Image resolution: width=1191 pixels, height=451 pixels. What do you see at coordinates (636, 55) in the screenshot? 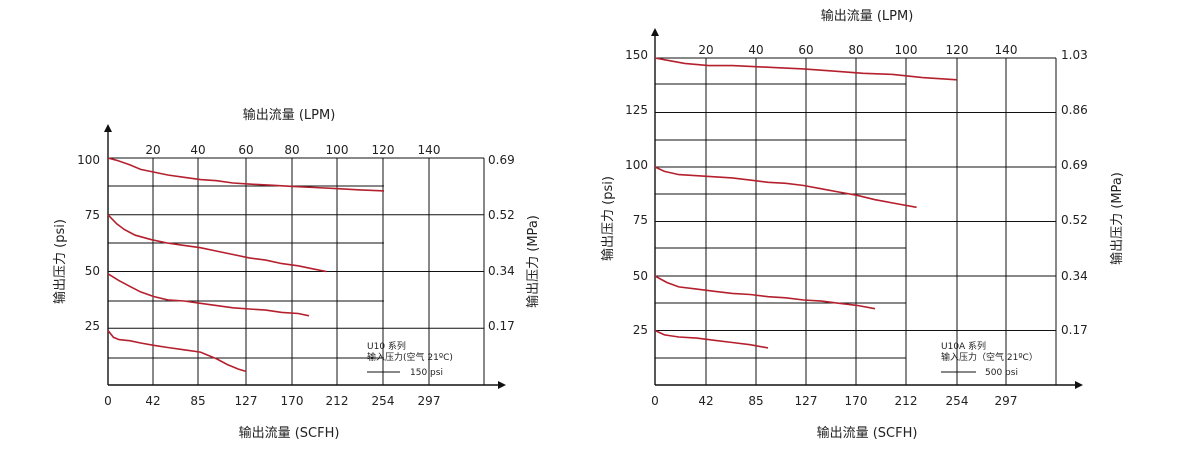
I see `left-tick-label: 150` at bounding box center [636, 55].